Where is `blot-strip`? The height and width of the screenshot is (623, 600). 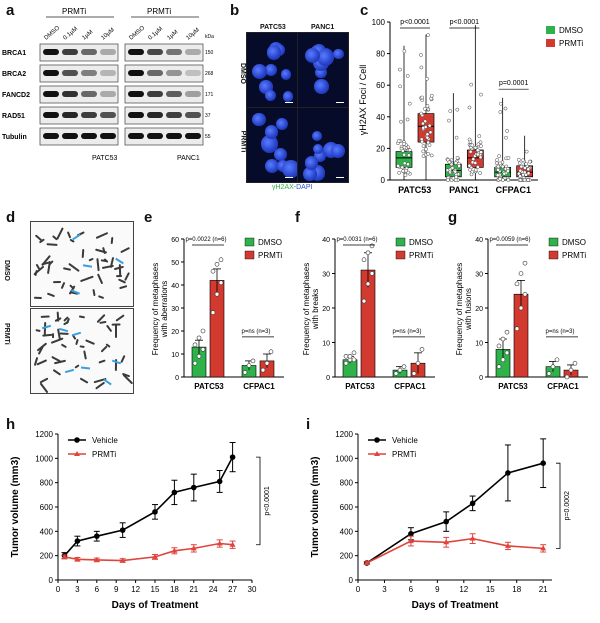 blot-strip is located at coordinates (164, 115).